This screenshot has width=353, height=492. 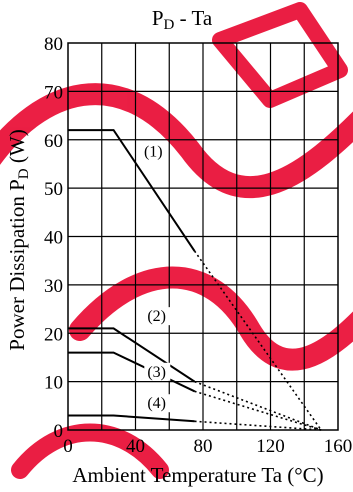 I want to click on y-tick-label: 10, so click(x=53, y=383).